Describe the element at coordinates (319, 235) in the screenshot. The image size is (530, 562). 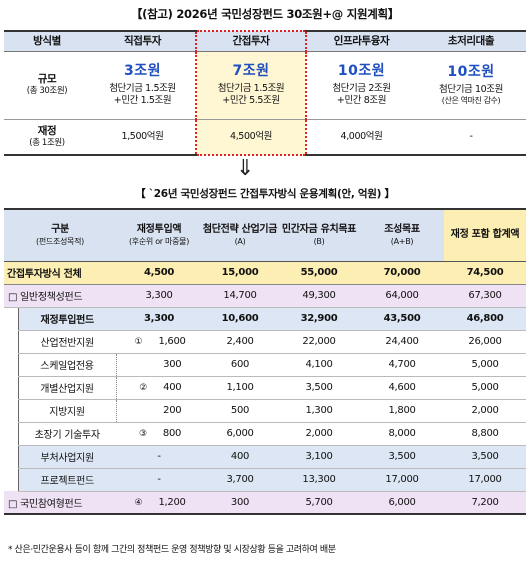
I see `header-private-target: 민간자금 유치목표 (B)` at that location.